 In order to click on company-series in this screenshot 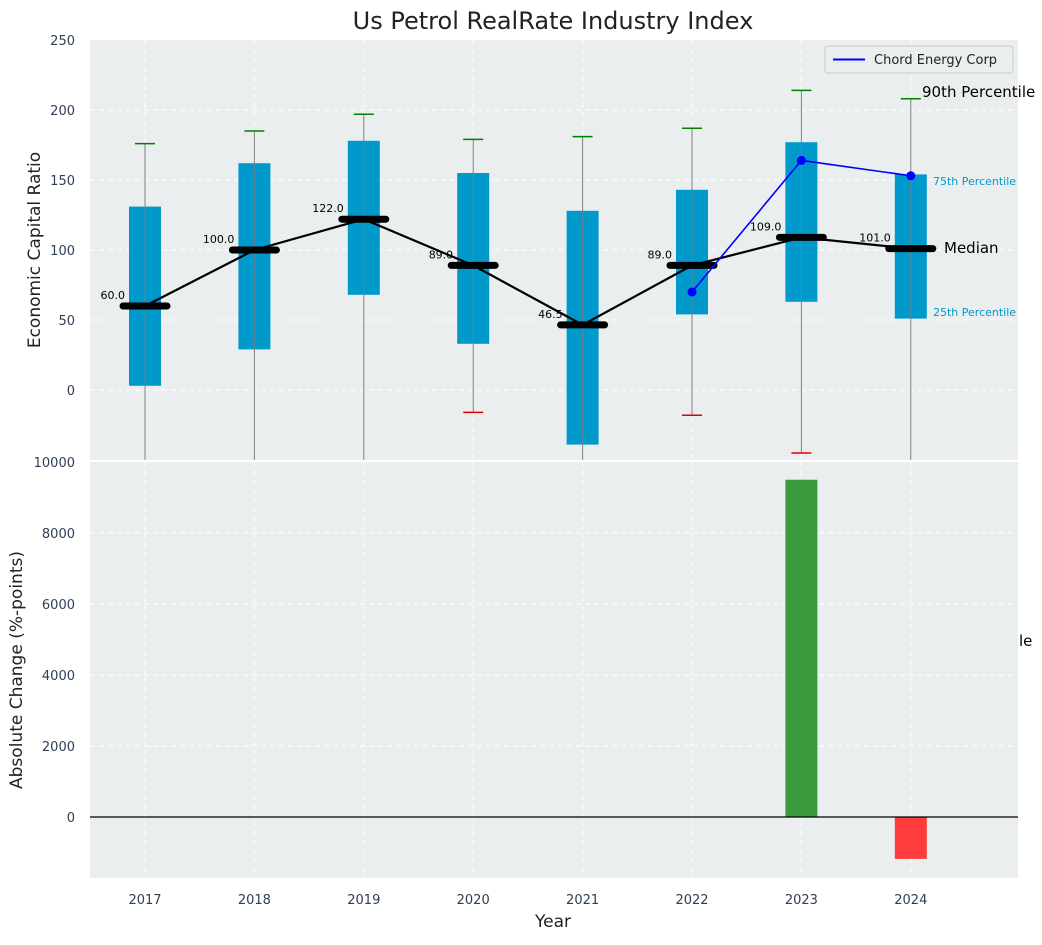, I will do `click(801, 226)`.